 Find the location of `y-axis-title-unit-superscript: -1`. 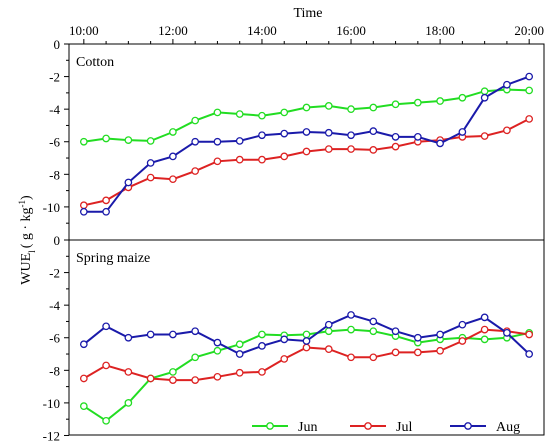

y-axis-title-unit-superscript: -1 is located at coordinates (22, 204).